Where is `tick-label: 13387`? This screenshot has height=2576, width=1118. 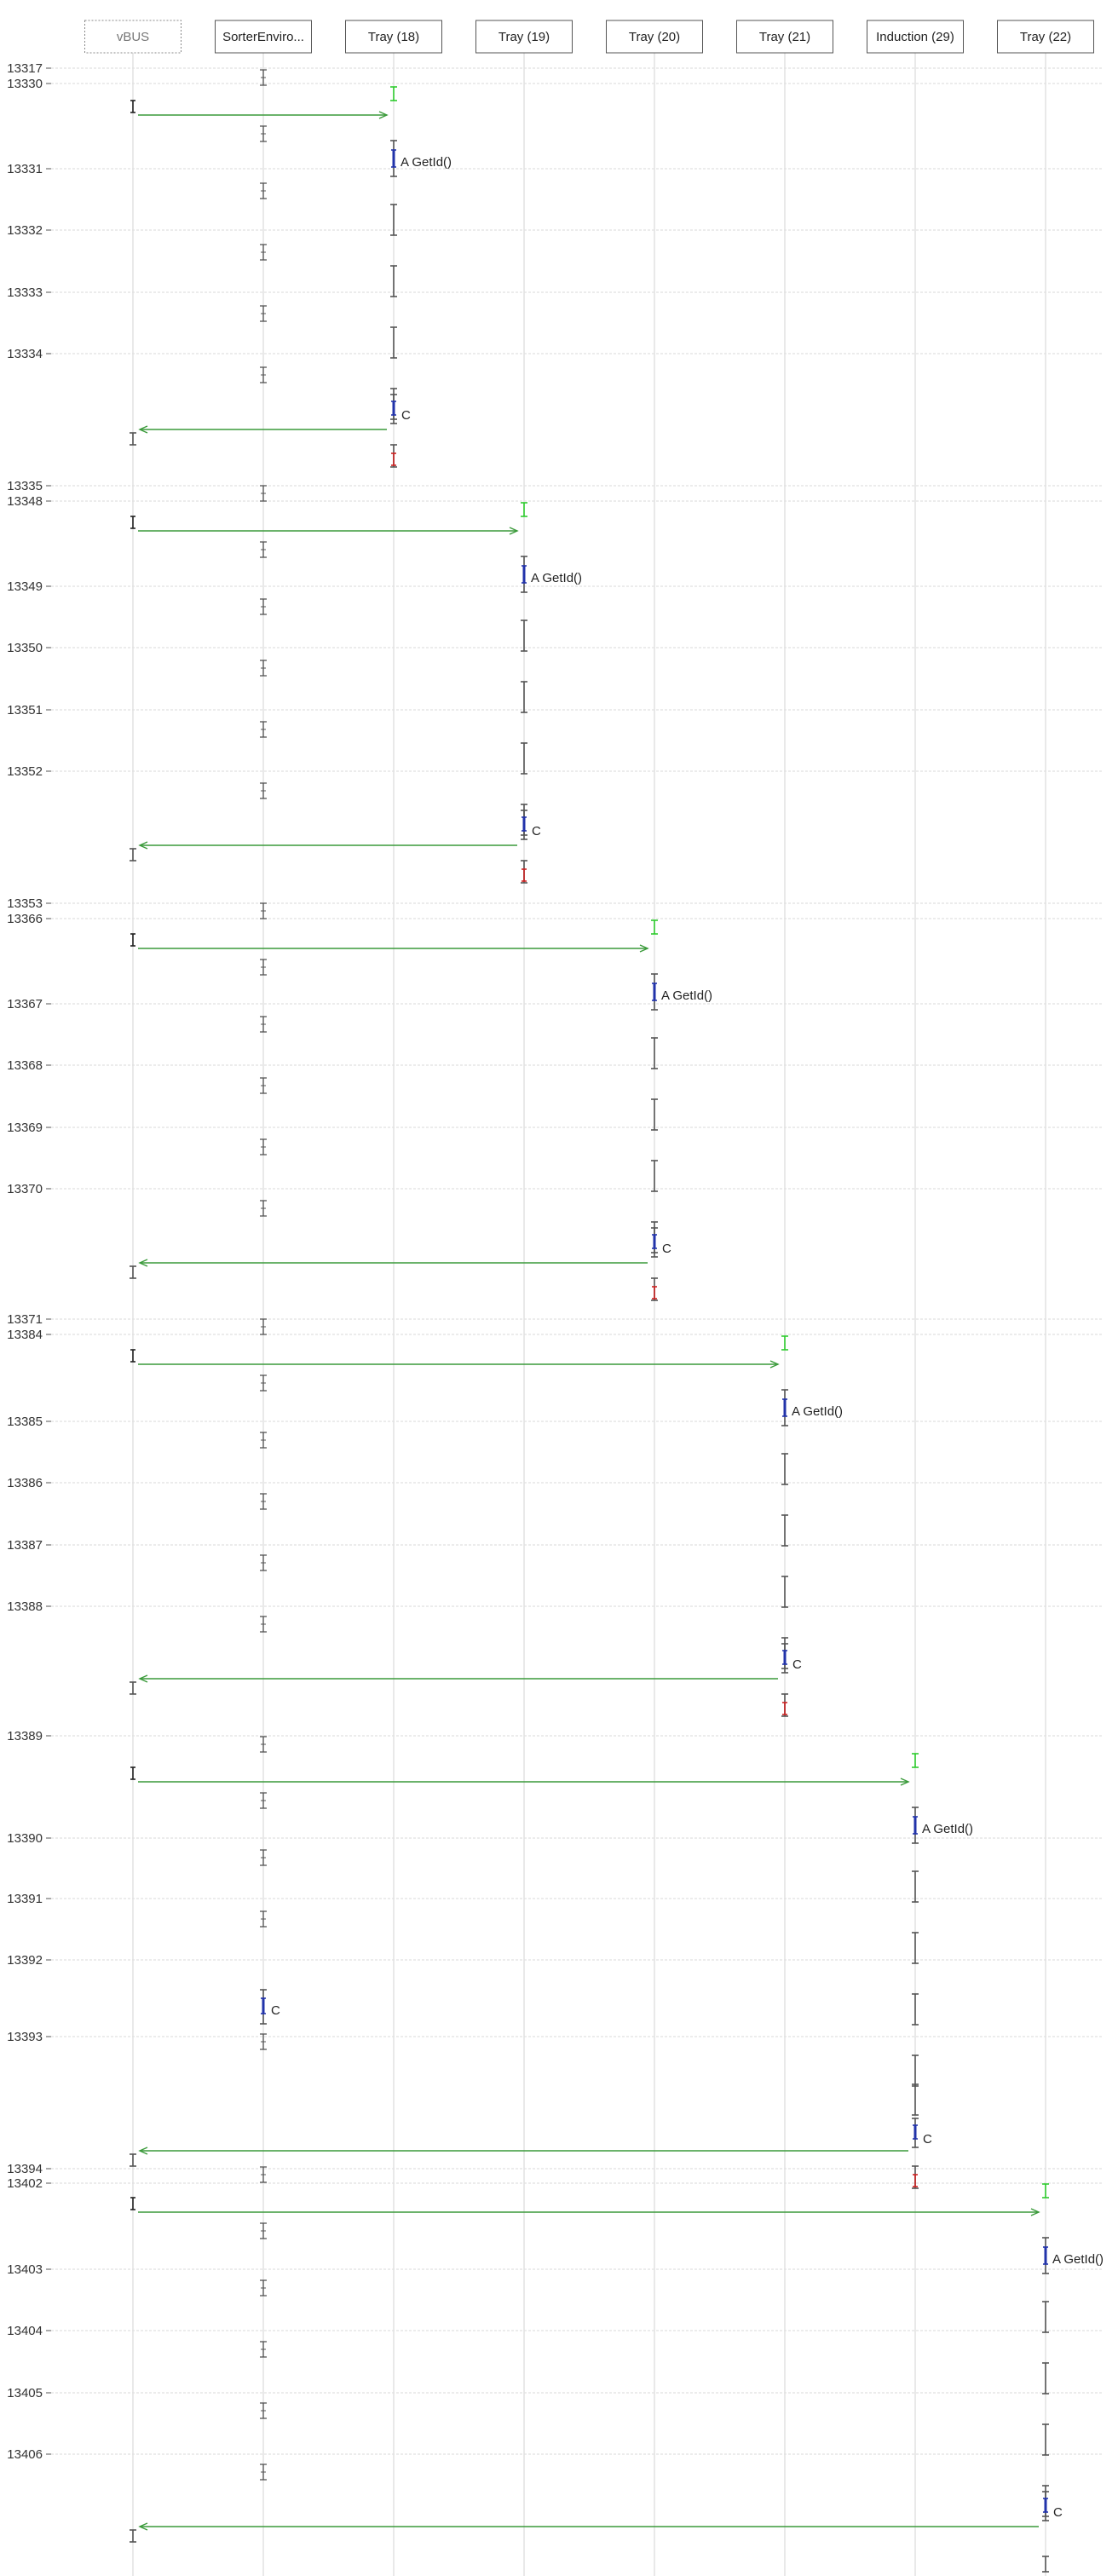 tick-label: 13387 is located at coordinates (25, 1545).